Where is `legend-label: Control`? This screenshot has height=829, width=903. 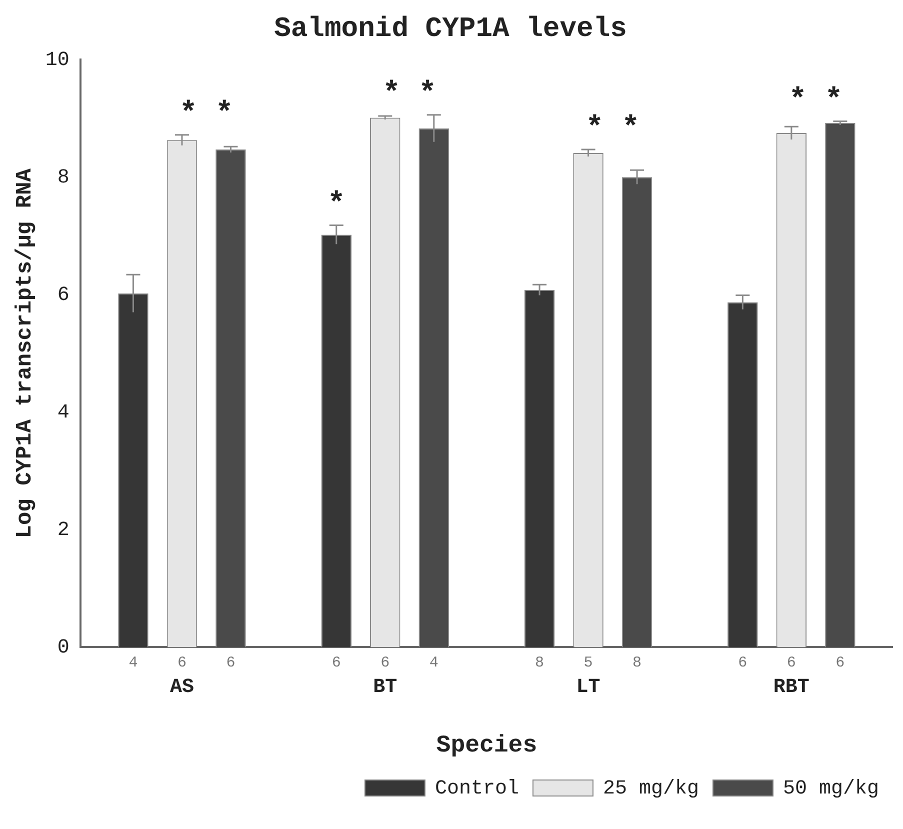 legend-label: Control is located at coordinates (476, 788).